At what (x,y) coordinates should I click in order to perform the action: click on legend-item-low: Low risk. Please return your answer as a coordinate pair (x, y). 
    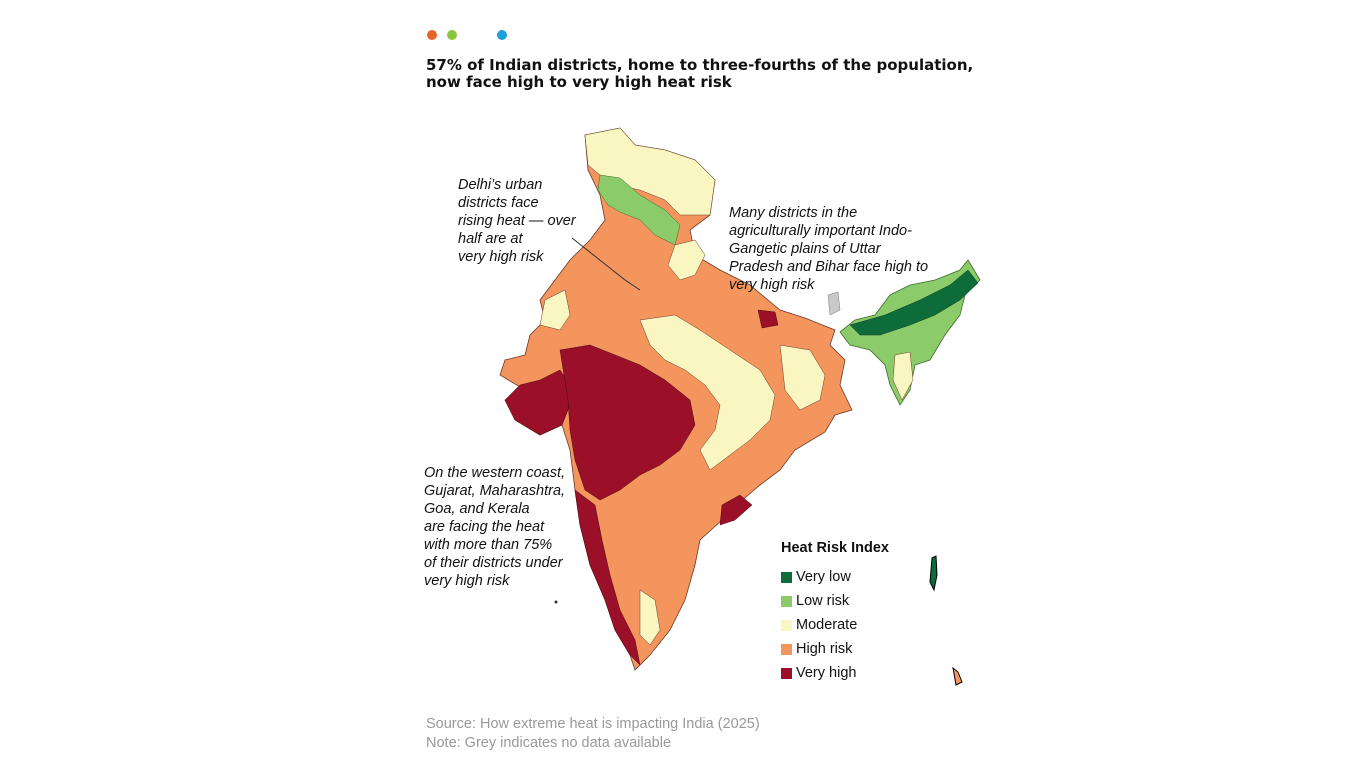
    Looking at the image, I should click on (851, 601).